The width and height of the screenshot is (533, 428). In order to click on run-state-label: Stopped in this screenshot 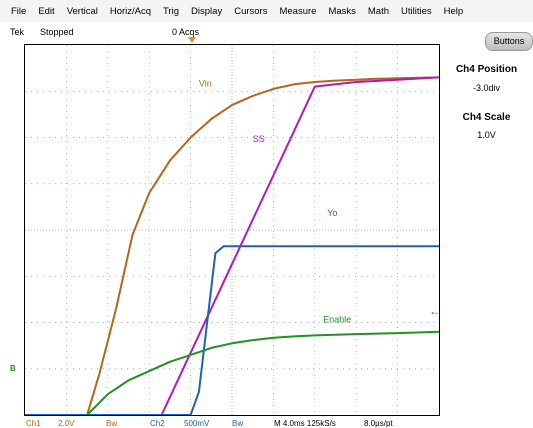, I will do `click(57, 32)`.